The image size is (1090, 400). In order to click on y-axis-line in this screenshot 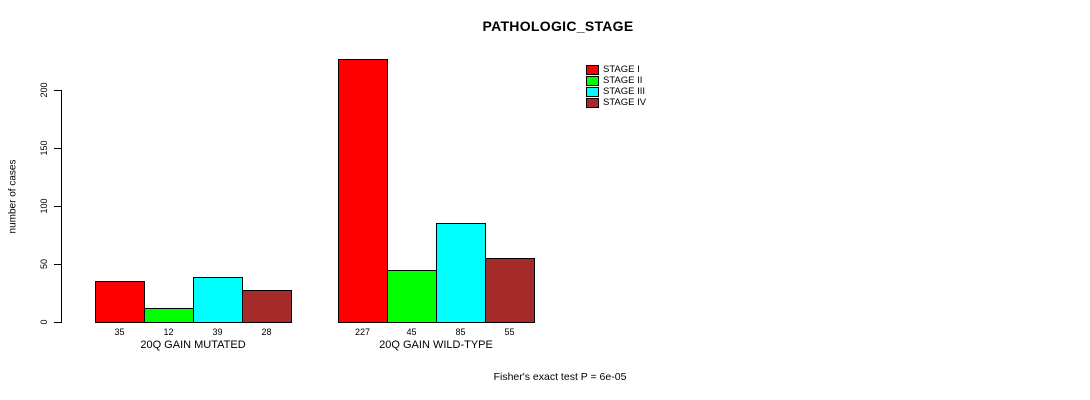, I will do `click(61, 206)`.